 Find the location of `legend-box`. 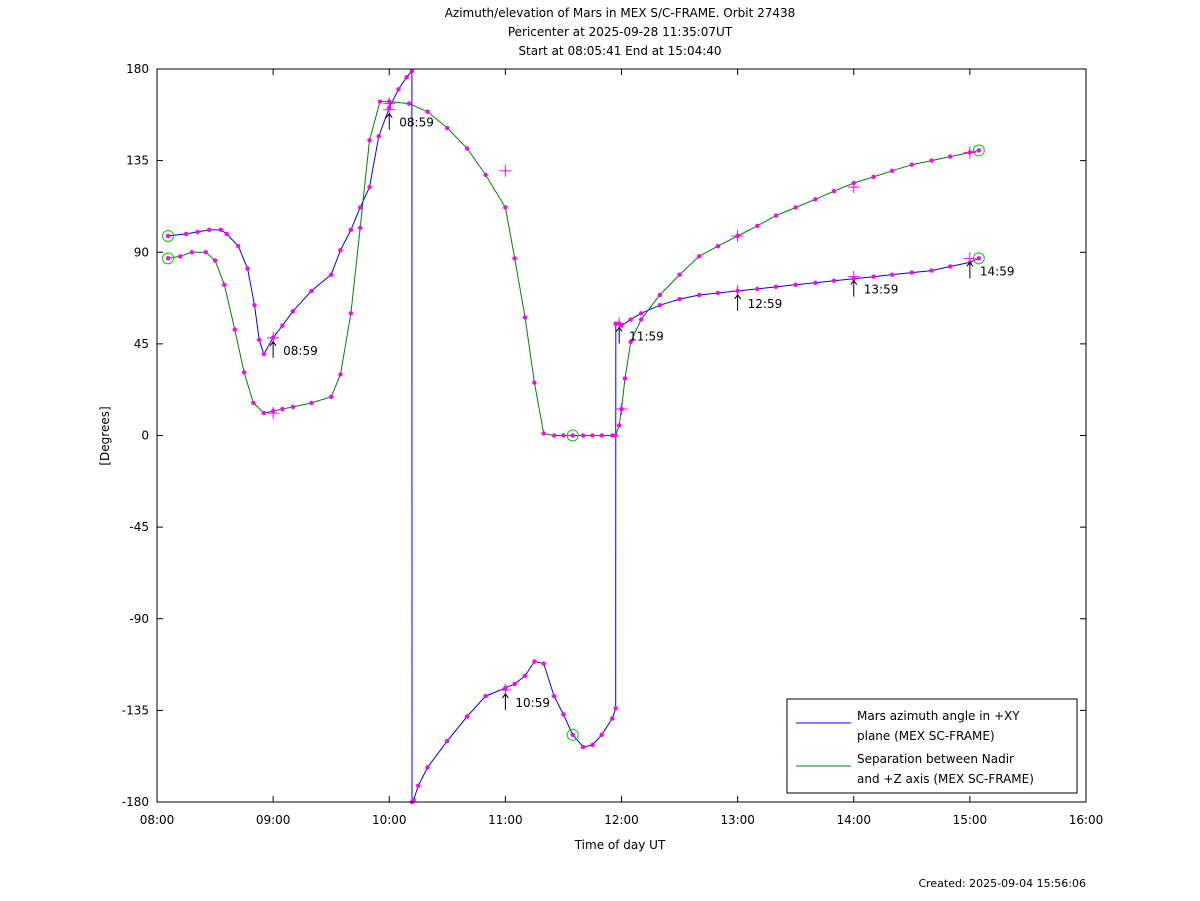

legend-box is located at coordinates (932, 746).